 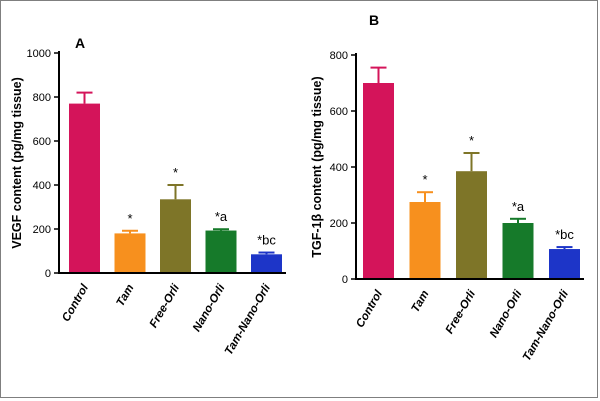 What do you see at coordinates (80, 43) in the screenshot?
I see `panel-label: A` at bounding box center [80, 43].